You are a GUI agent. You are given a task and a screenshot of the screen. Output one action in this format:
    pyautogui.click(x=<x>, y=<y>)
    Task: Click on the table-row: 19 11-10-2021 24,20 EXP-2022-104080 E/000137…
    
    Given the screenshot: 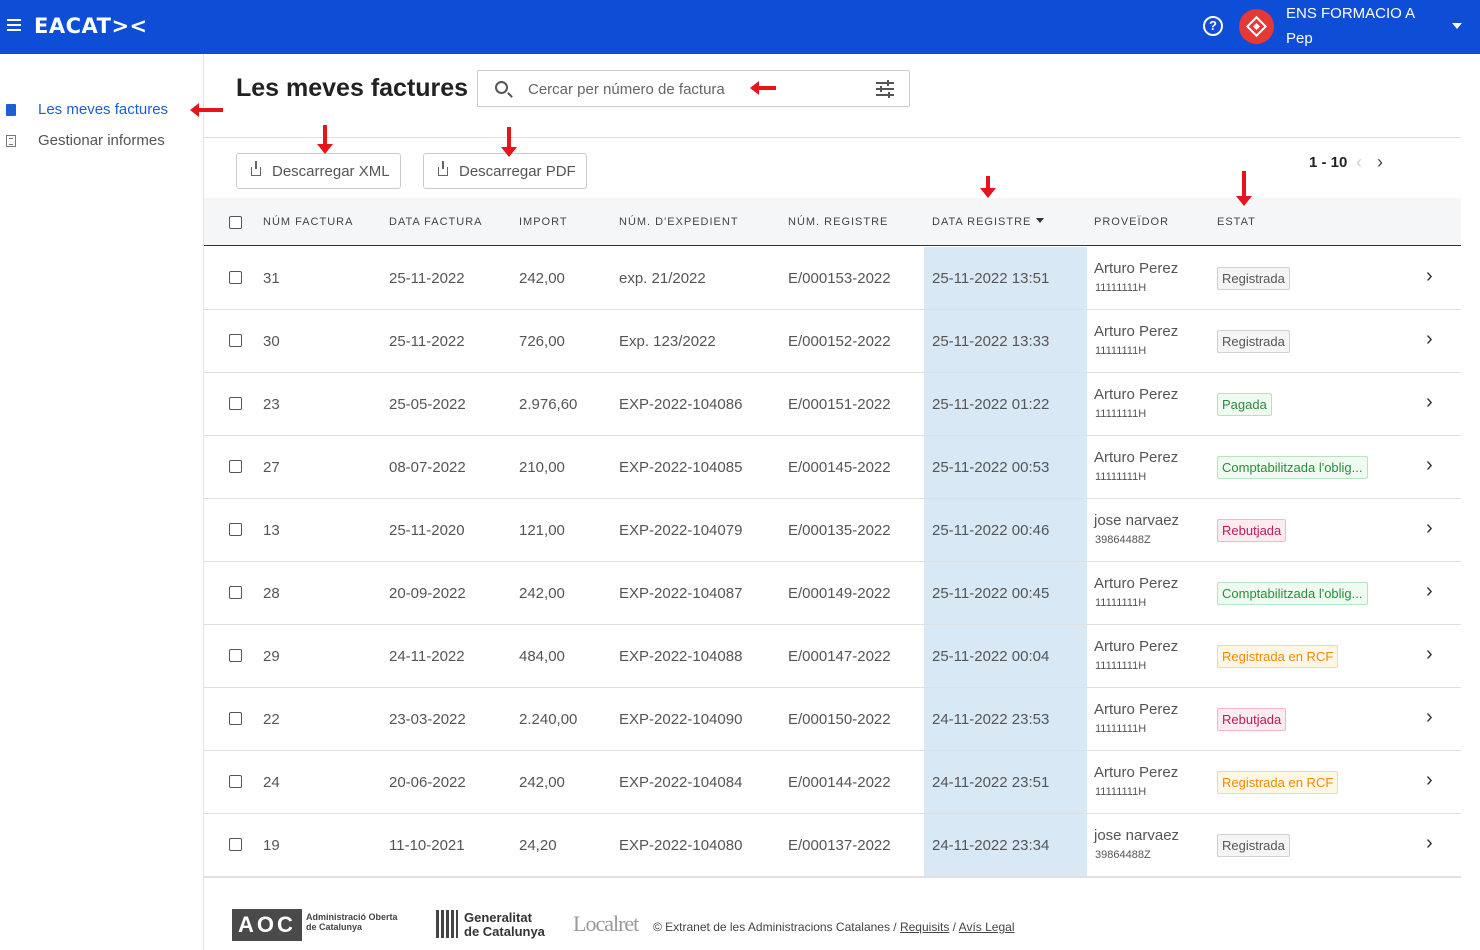 What is the action you would take?
    pyautogui.click(x=832, y=845)
    